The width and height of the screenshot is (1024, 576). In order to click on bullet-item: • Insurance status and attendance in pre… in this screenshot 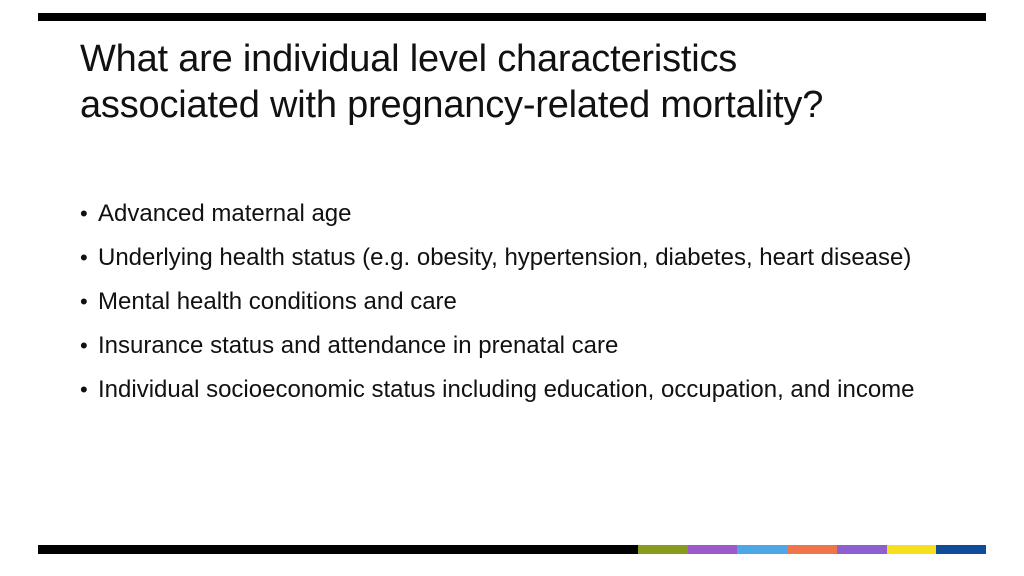, I will do `click(520, 346)`.